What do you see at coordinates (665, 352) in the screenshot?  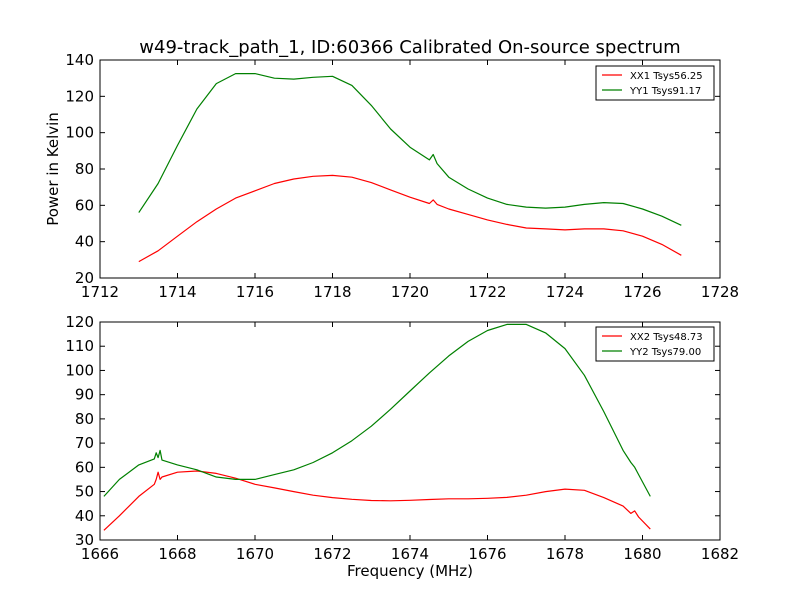 I see `legend-label-yy: YY2 Tsys79.00` at bounding box center [665, 352].